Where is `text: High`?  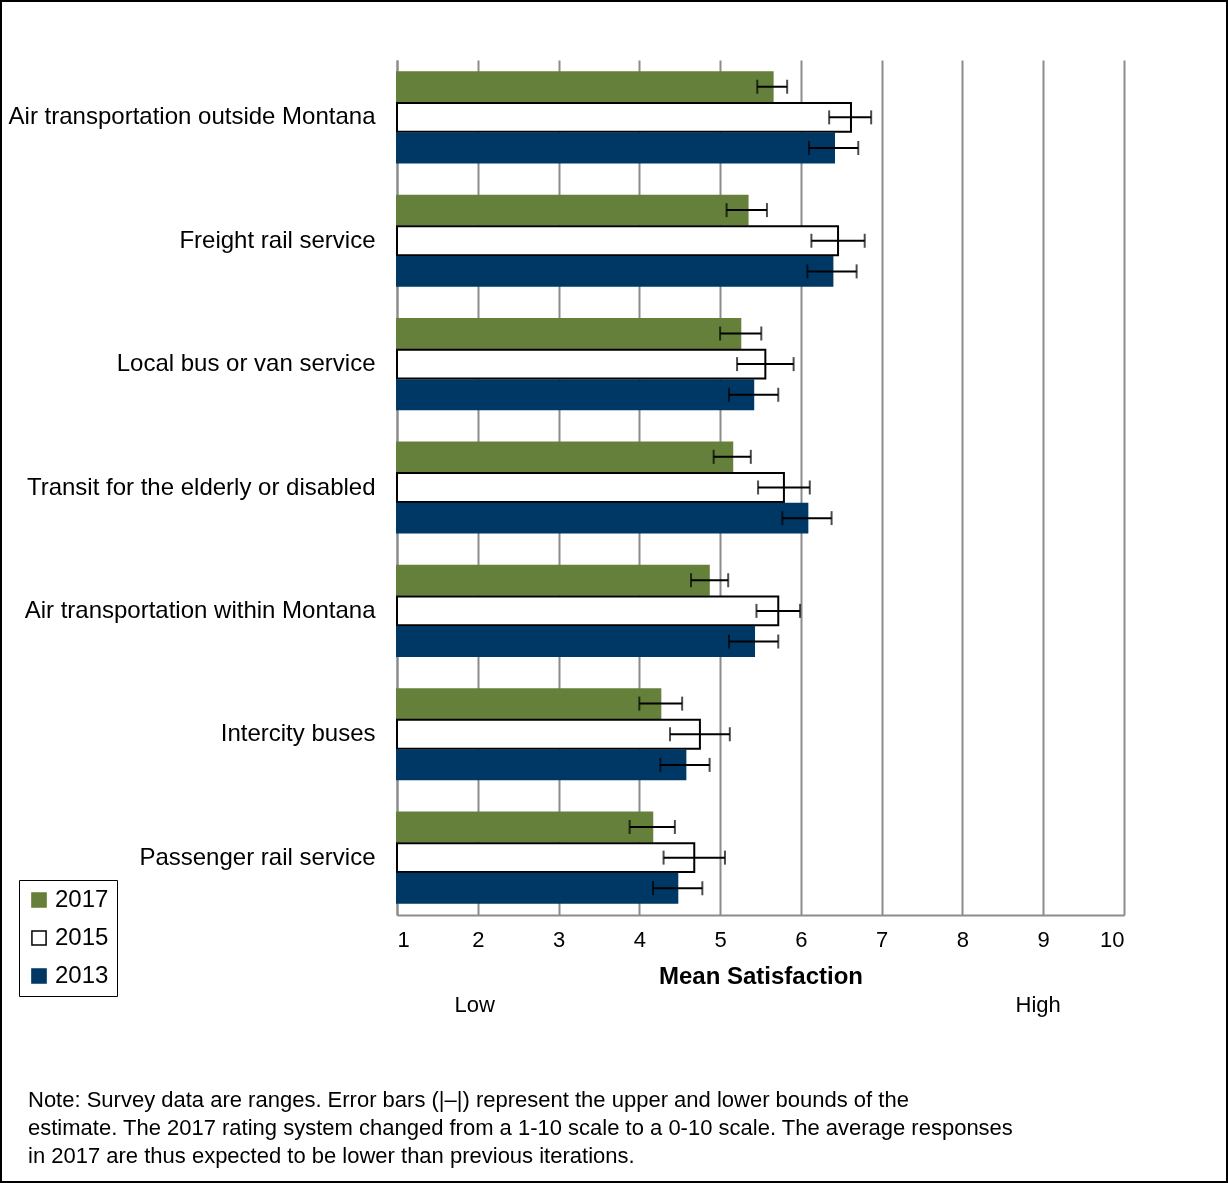 text: High is located at coordinates (1038, 1004).